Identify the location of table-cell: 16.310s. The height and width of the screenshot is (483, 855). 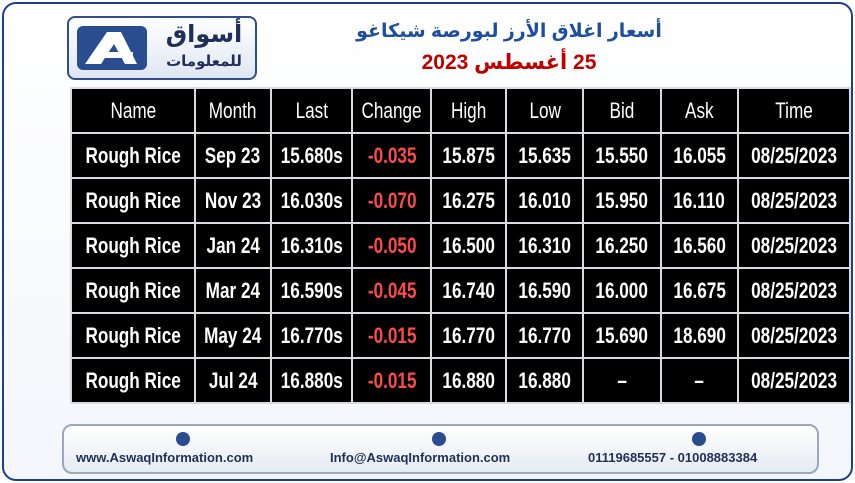
(311, 245).